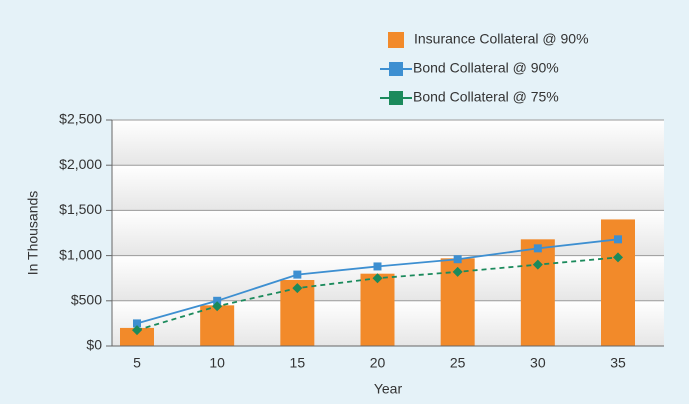 The image size is (689, 404). What do you see at coordinates (298, 363) in the screenshot?
I see `x-tick-label: 15` at bounding box center [298, 363].